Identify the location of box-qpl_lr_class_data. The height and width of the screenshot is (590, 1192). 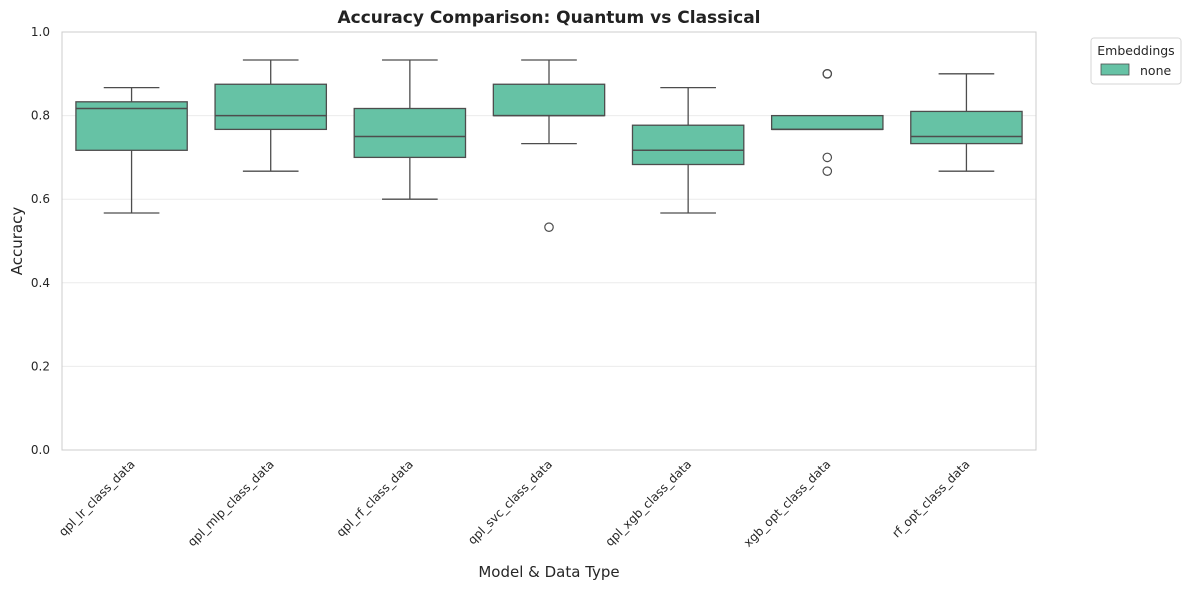
(131, 150).